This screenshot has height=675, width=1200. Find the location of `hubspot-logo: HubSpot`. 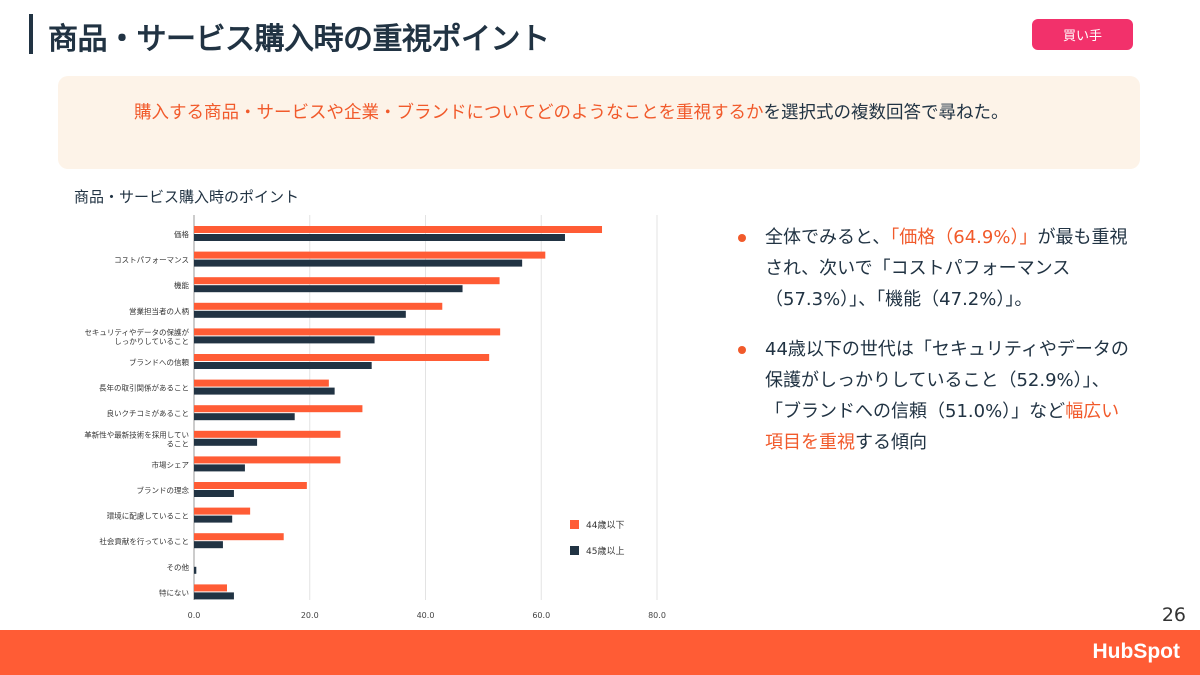

hubspot-logo: HubSpot is located at coordinates (1136, 651).